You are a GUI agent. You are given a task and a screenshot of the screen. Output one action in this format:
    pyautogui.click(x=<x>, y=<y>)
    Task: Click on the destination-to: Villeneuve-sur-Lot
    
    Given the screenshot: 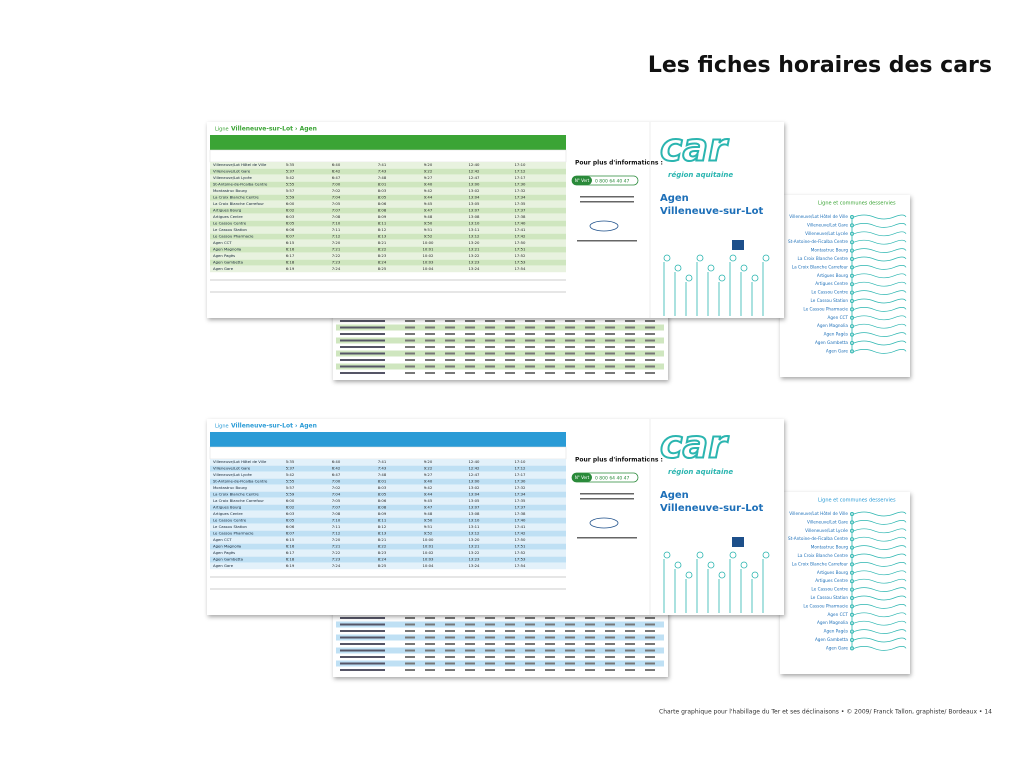 What is the action you would take?
    pyautogui.click(x=711, y=211)
    